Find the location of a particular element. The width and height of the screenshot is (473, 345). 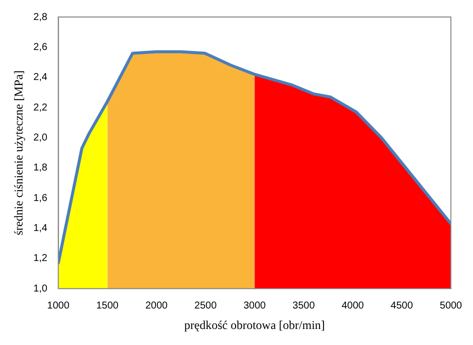

y-tick-label: 1,2 is located at coordinates (40, 258).